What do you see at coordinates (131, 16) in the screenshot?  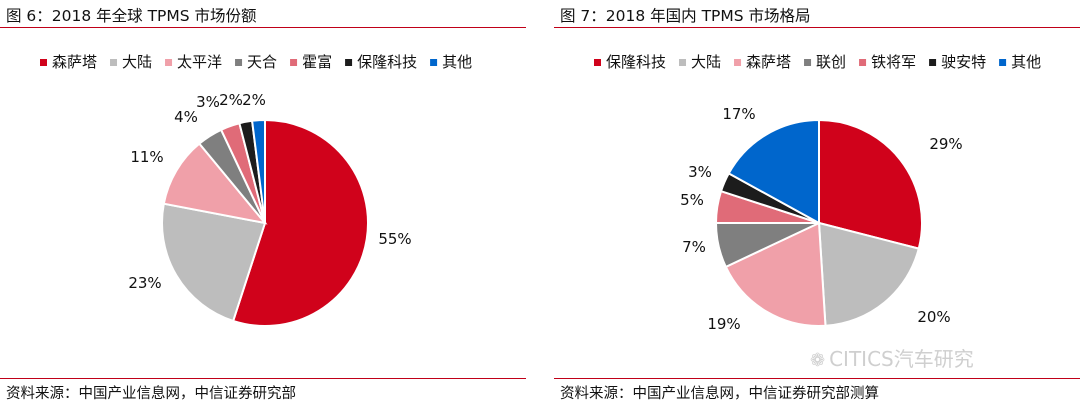 I see `chart-title: 图 6：2018 年全球 TPMS 市场份额` at bounding box center [131, 16].